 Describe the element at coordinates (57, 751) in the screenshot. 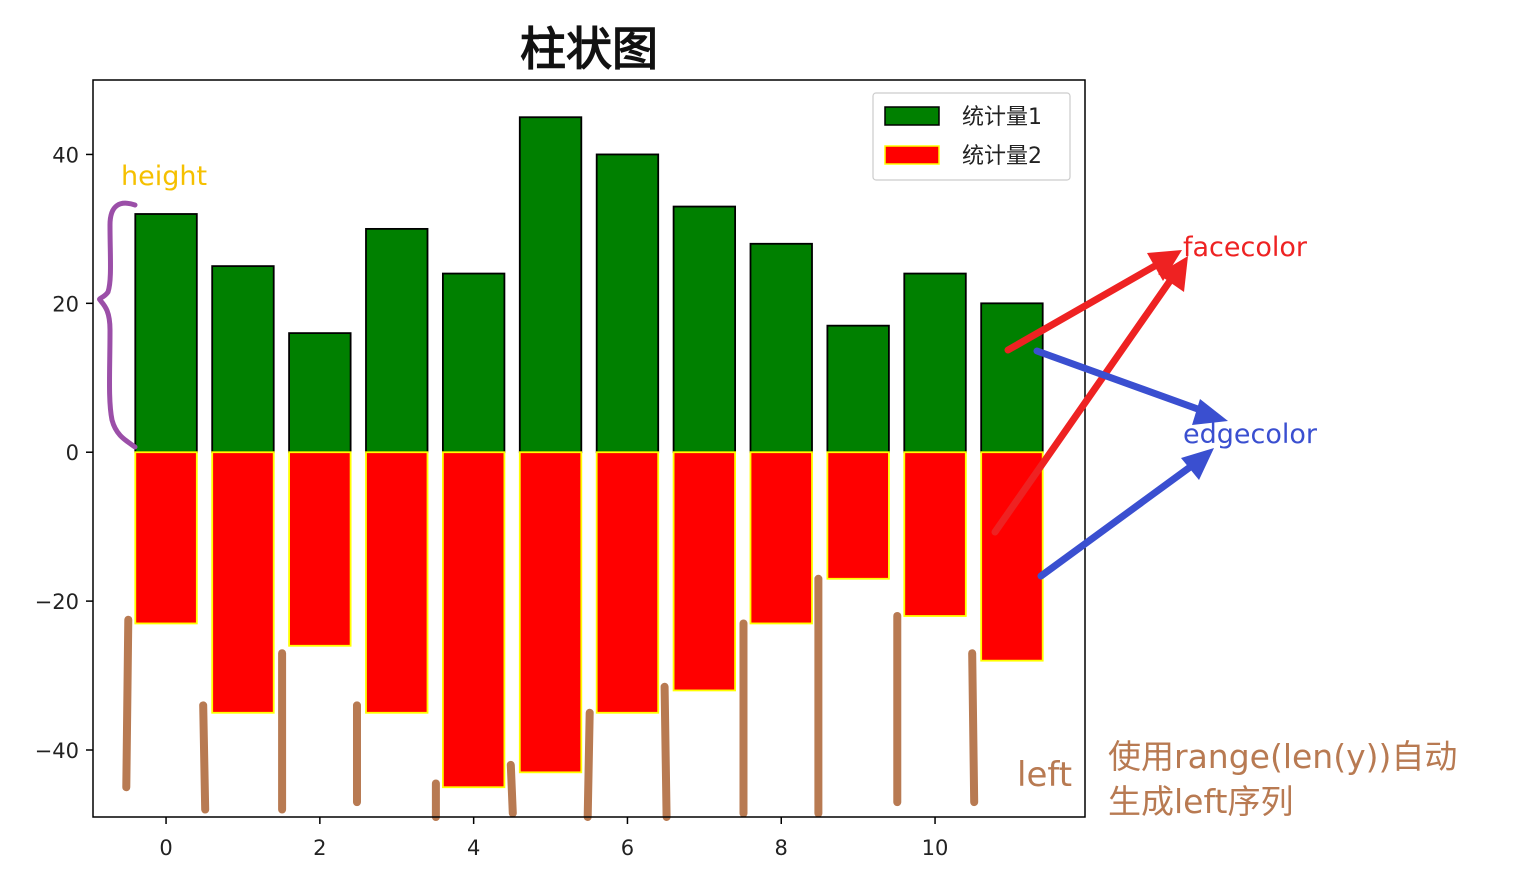

I see `y-tick-label: −40` at that location.